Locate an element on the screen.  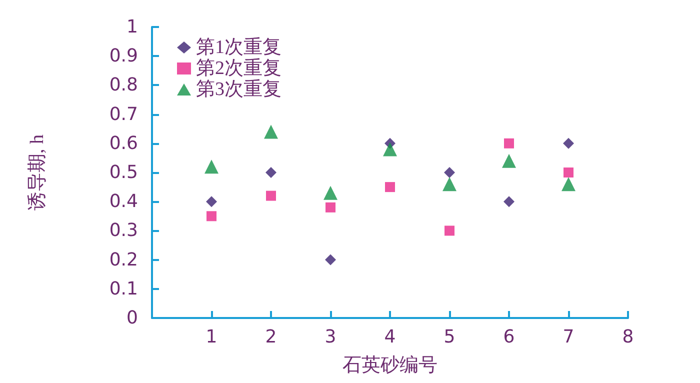
y-tick-label: 0.9 is located at coordinates (123, 56).